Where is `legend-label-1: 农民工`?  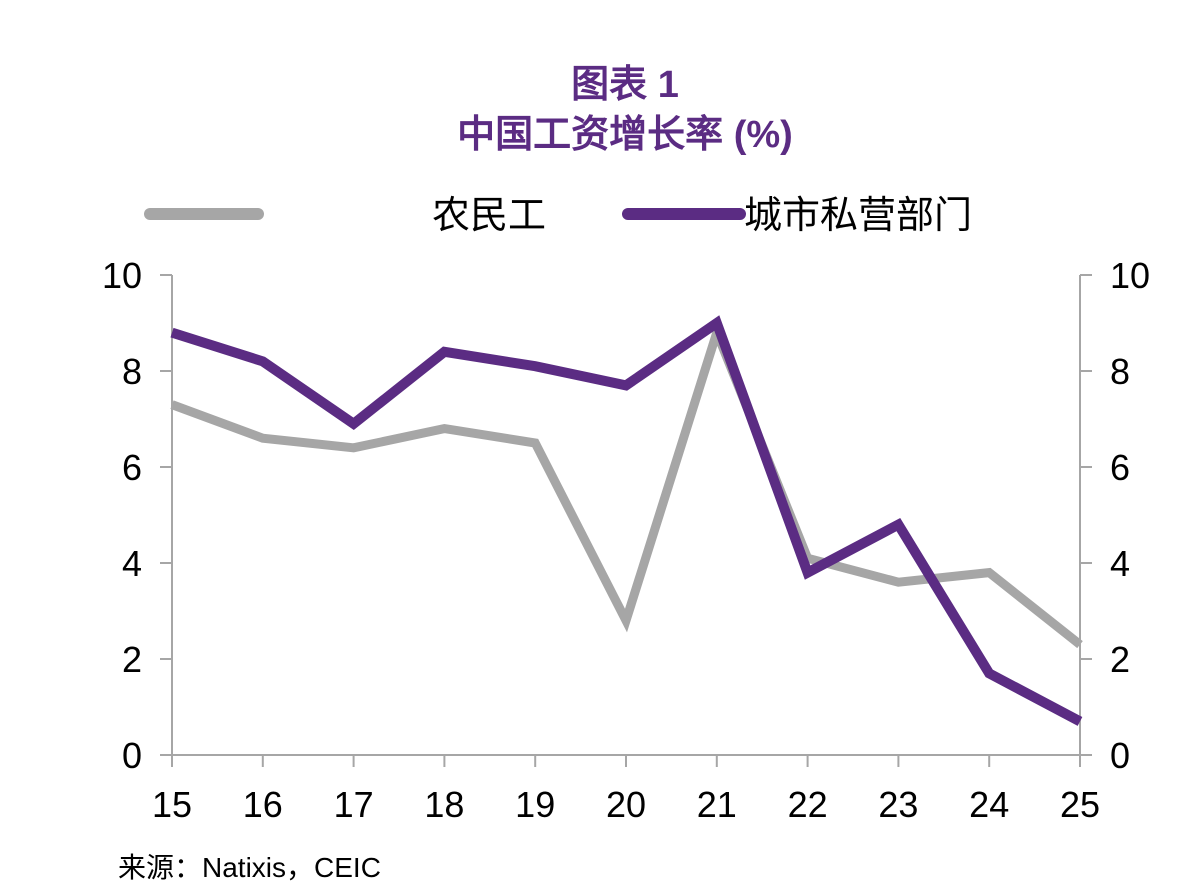 legend-label-1: 农民工 is located at coordinates (489, 215).